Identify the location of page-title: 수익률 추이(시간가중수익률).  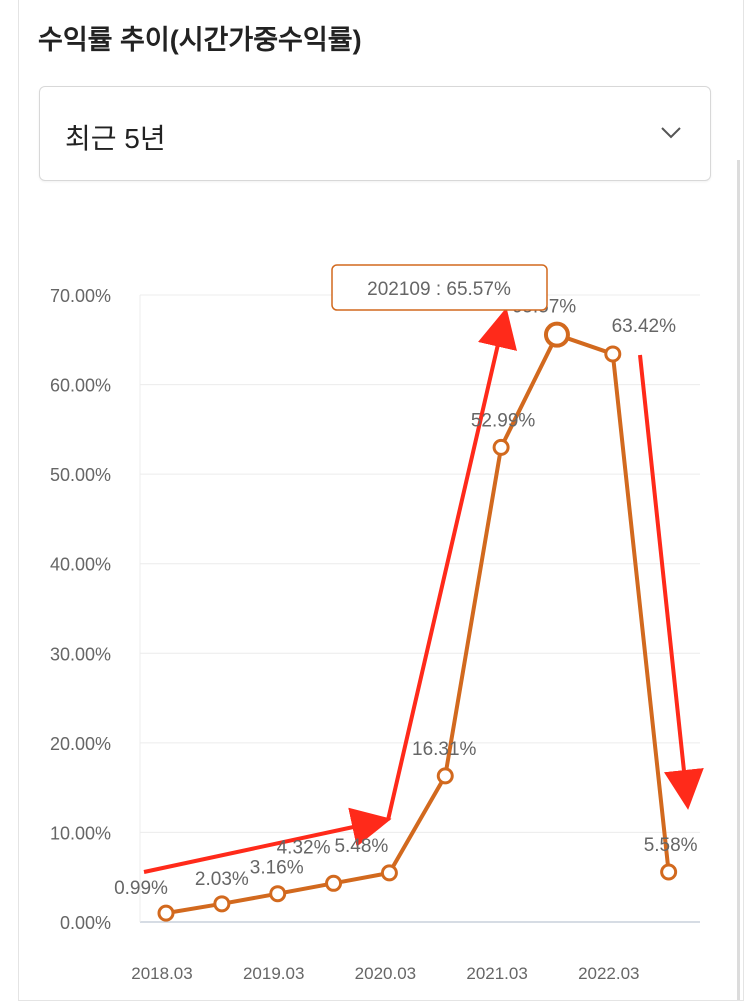
(200, 40).